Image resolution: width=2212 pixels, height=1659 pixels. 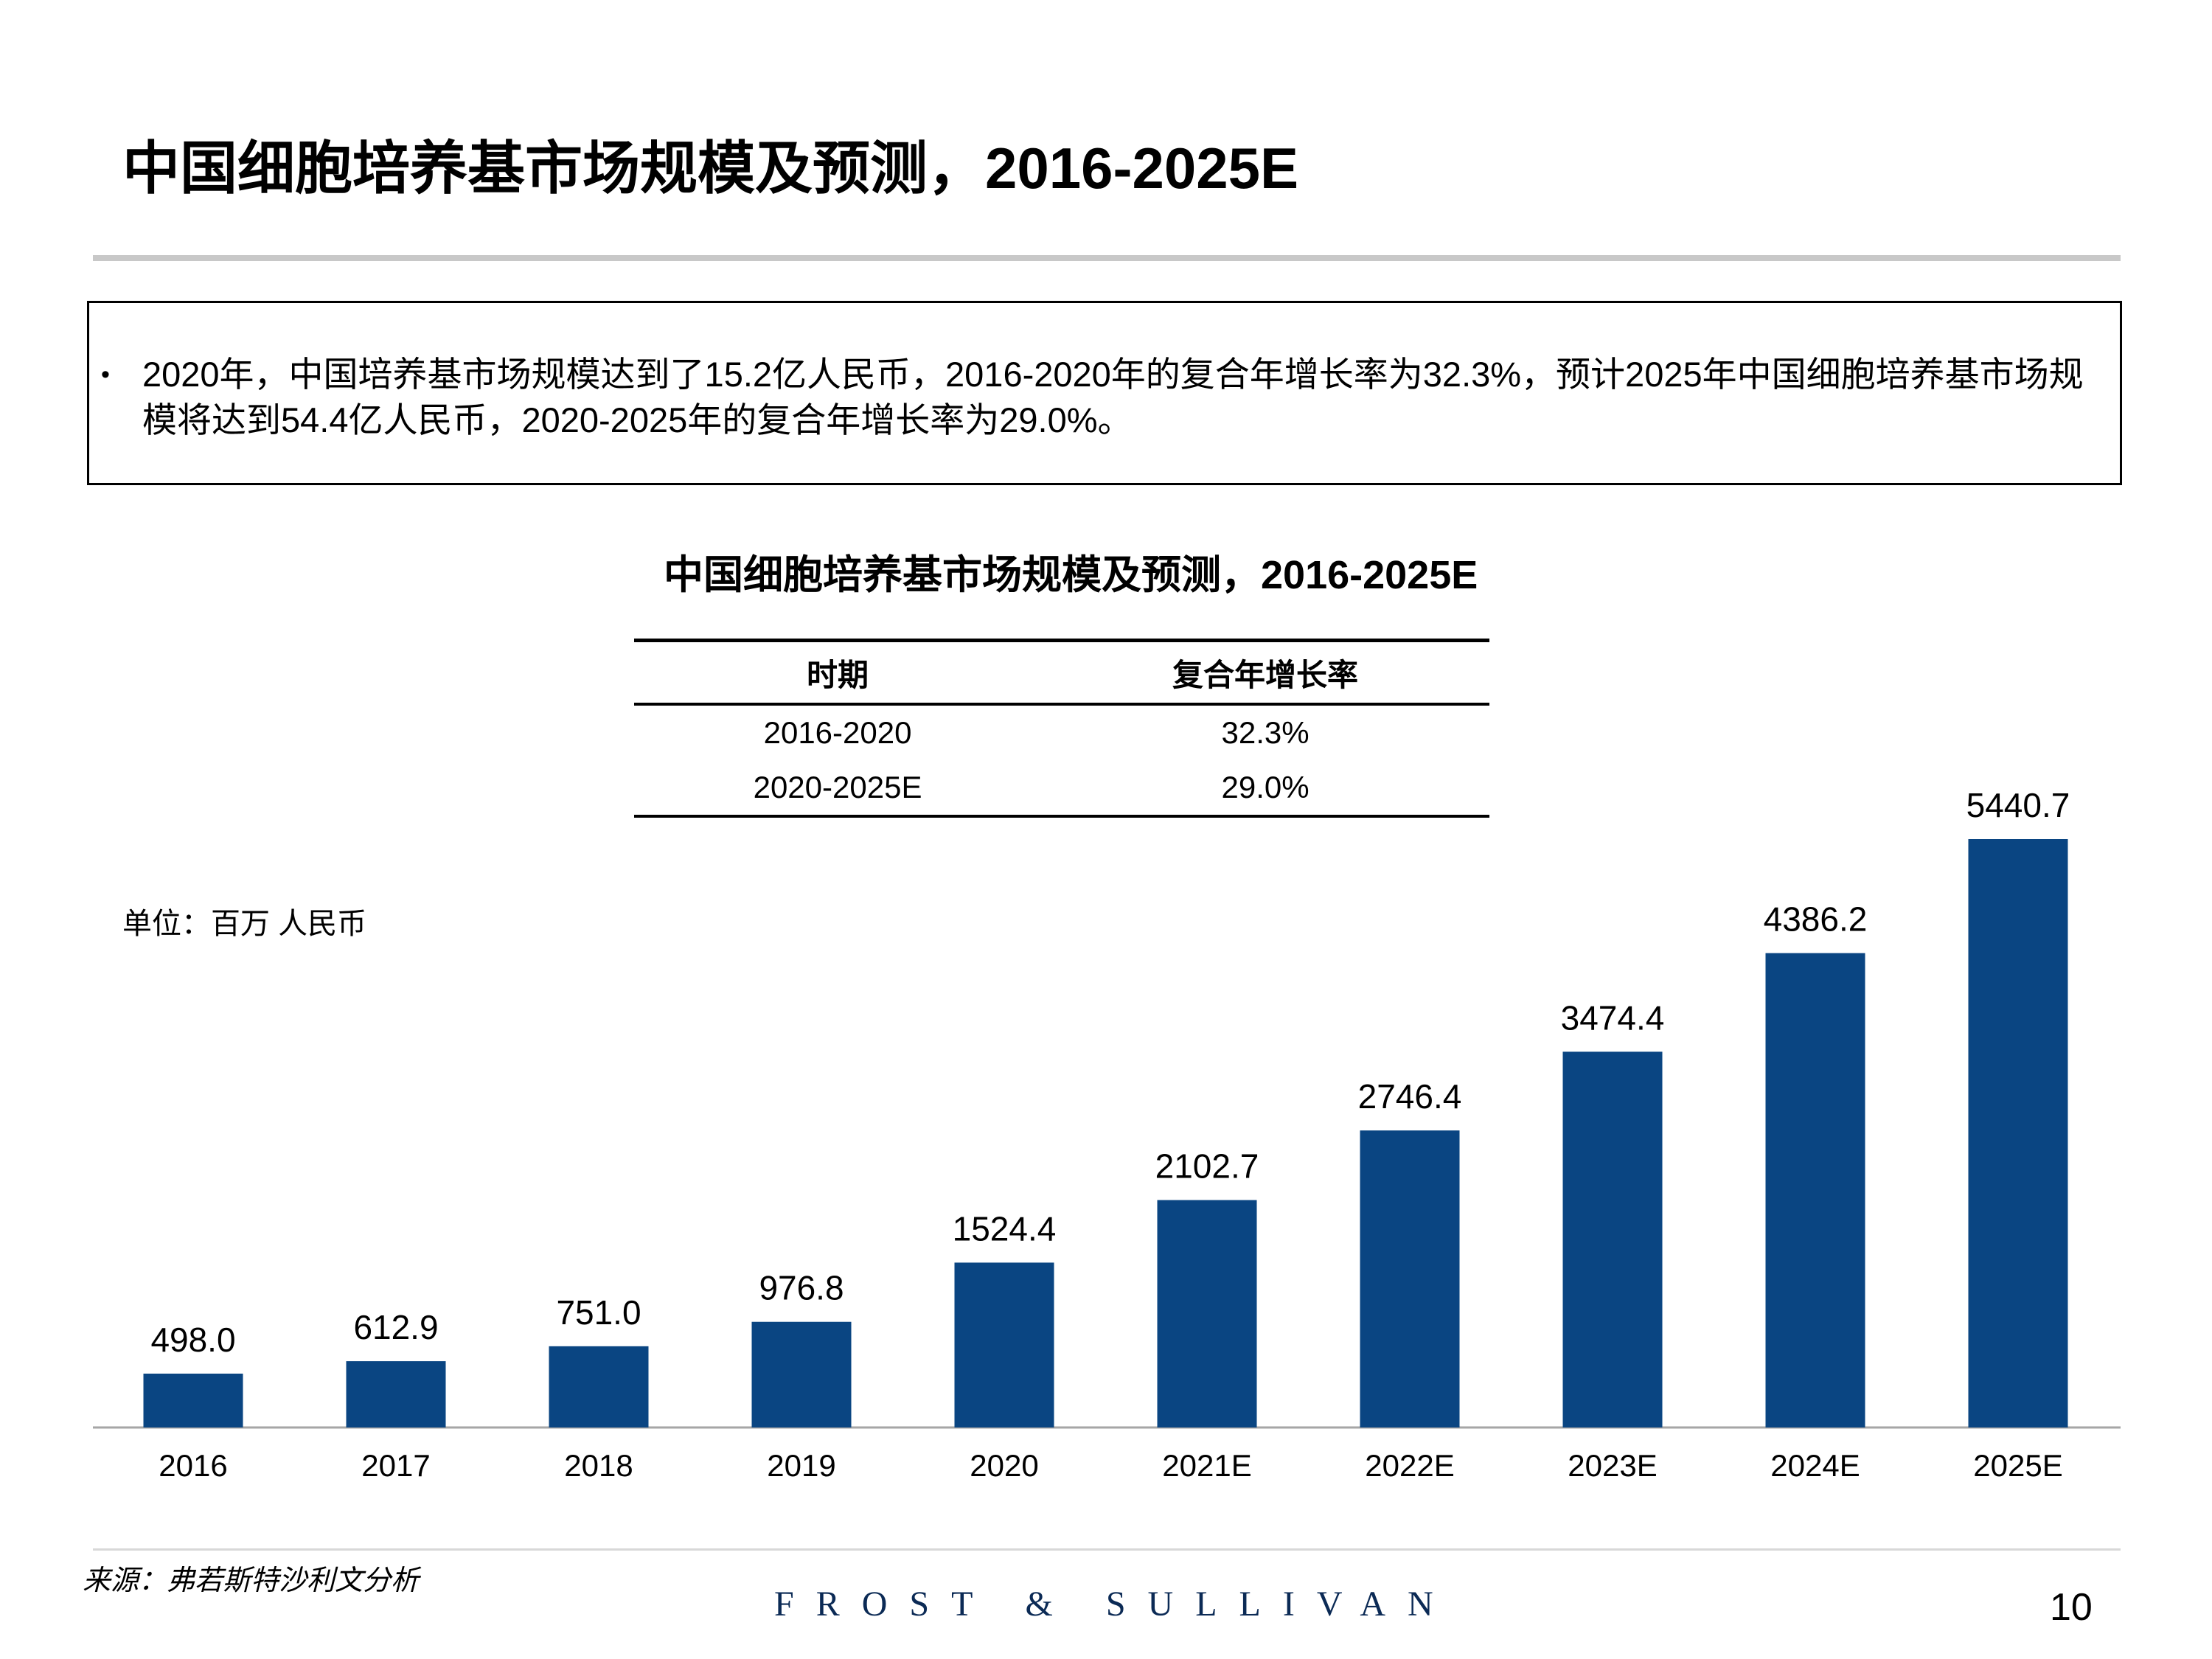 I want to click on x-tick-label: 2021E, so click(x=1206, y=1465).